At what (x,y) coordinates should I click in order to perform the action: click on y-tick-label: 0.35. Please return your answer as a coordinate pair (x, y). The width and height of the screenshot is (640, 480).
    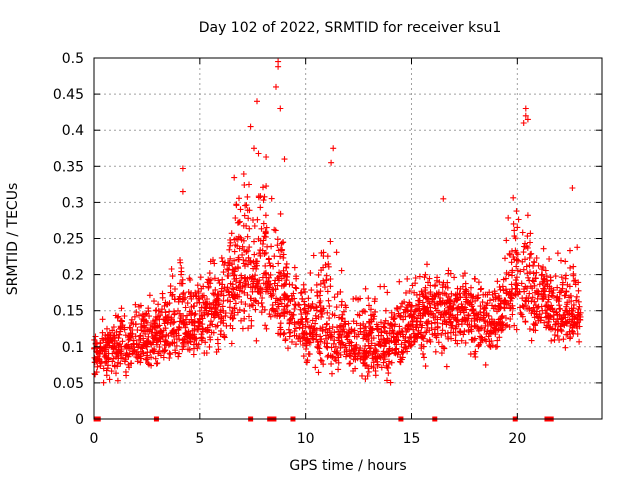
    Looking at the image, I should click on (68, 167).